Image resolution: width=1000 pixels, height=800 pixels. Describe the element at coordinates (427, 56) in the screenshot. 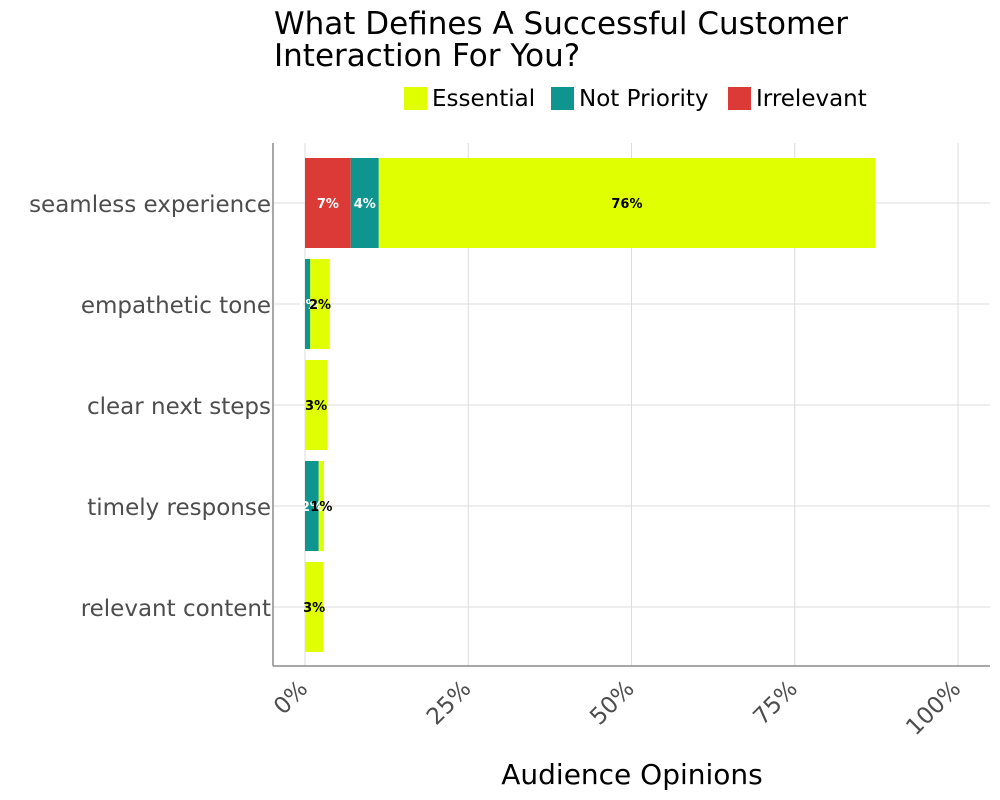

I see `chart-title-line-2: Interaction For You?` at that location.